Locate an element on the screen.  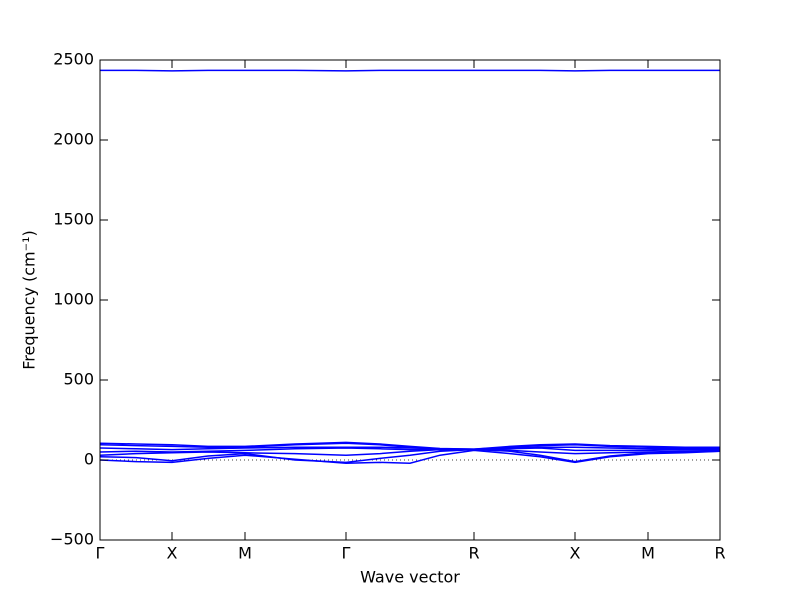
y-tick-label: 2500 is located at coordinates (73, 59).